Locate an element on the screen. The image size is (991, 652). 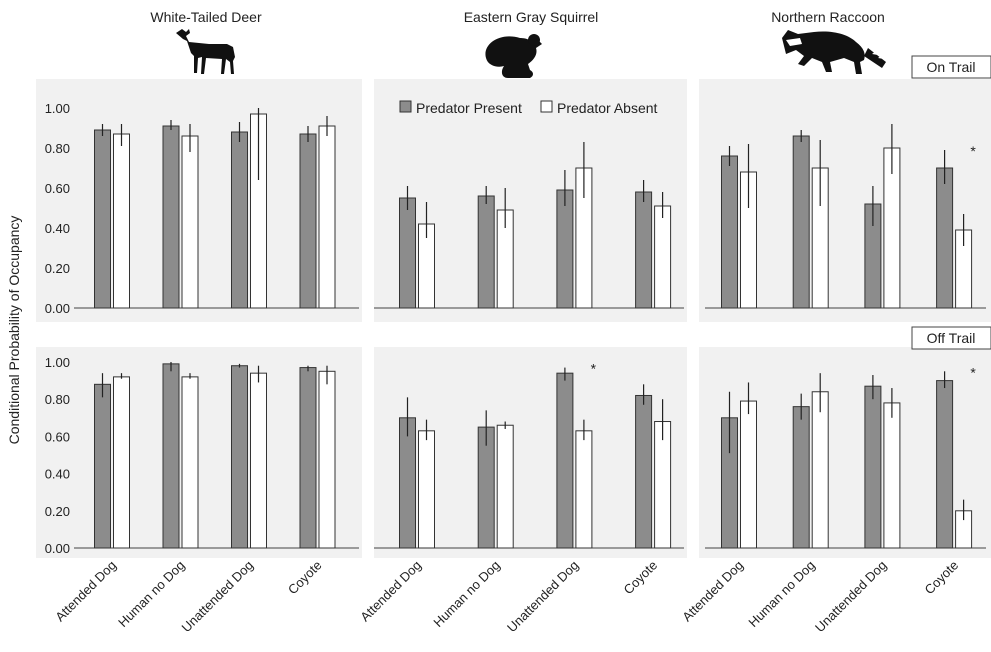
y-axis-label: Conditional Probability of Occupancy is located at coordinates (14, 330).